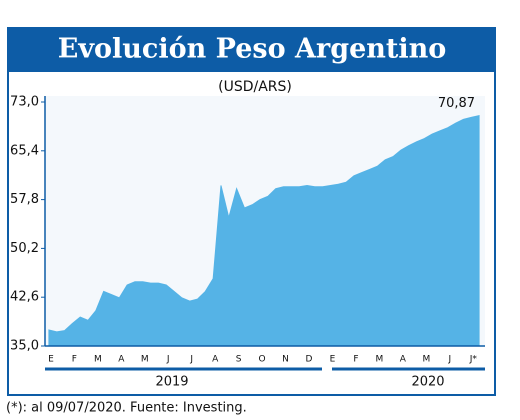 This screenshot has height=420, width=520. I want to click on x-tick-label: D, so click(309, 360).